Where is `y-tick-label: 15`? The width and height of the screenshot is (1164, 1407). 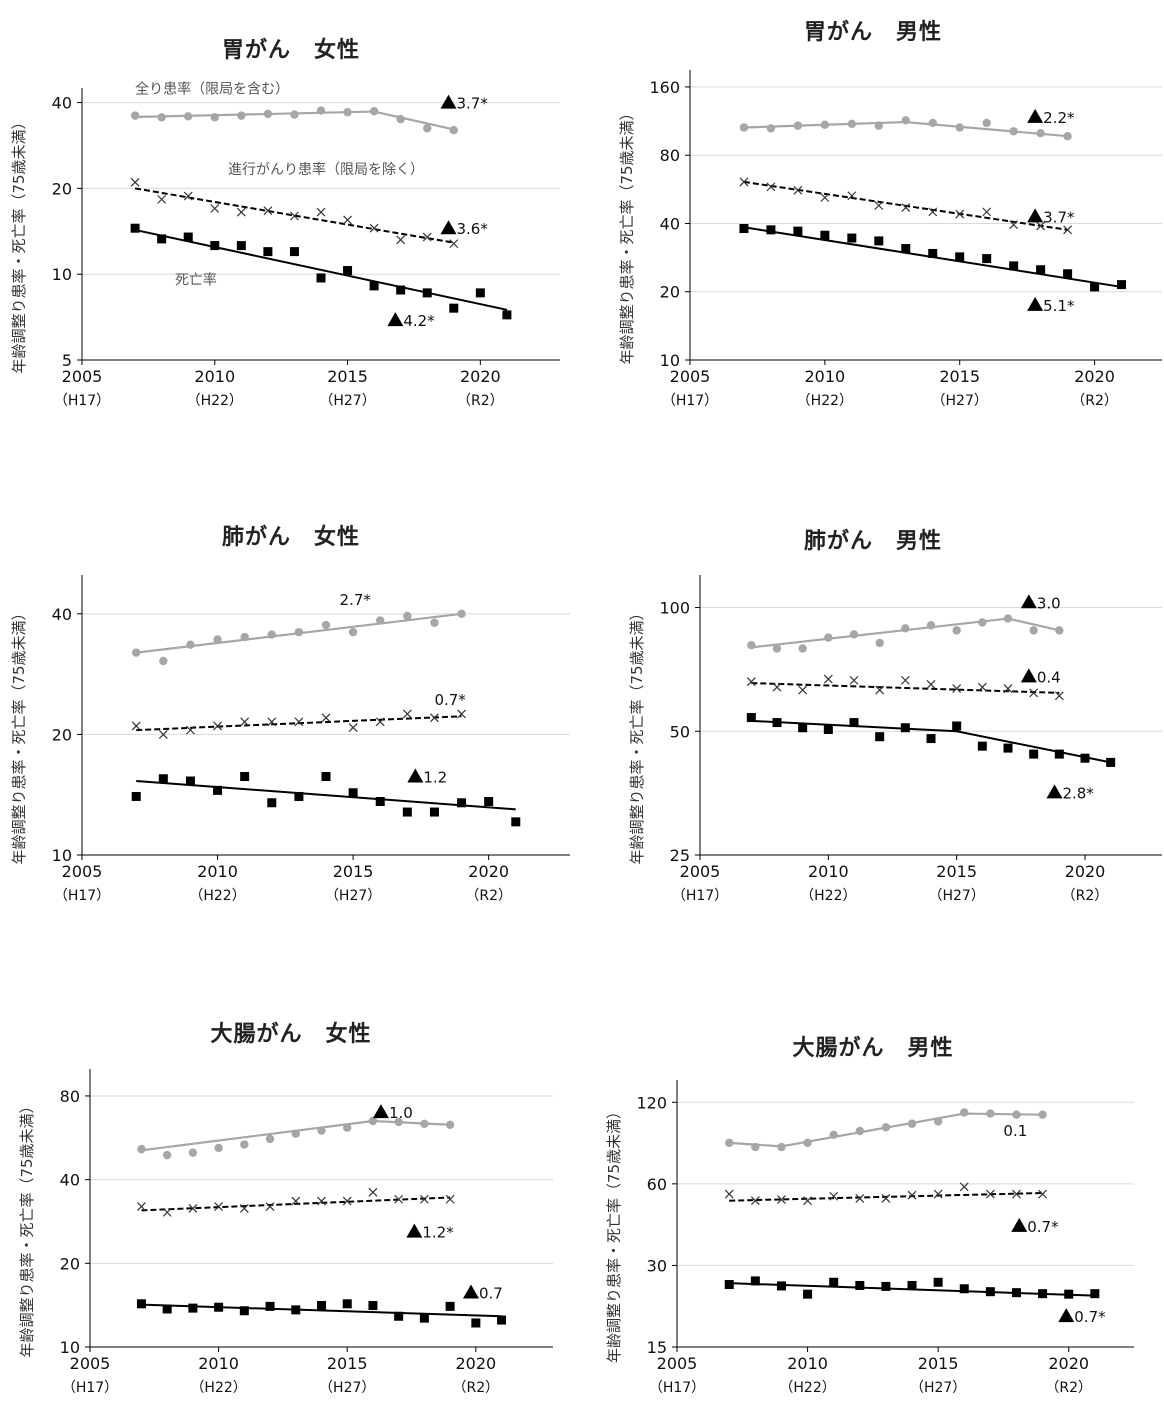
y-tick-label: 15 is located at coordinates (657, 1347).